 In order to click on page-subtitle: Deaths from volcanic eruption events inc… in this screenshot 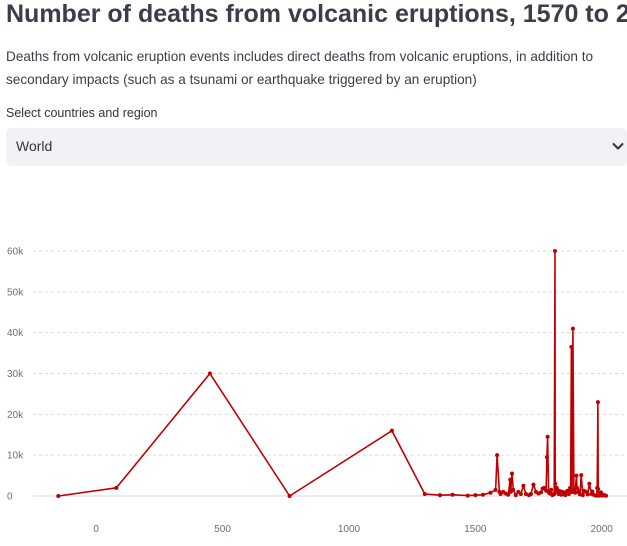, I will do `click(300, 68)`.